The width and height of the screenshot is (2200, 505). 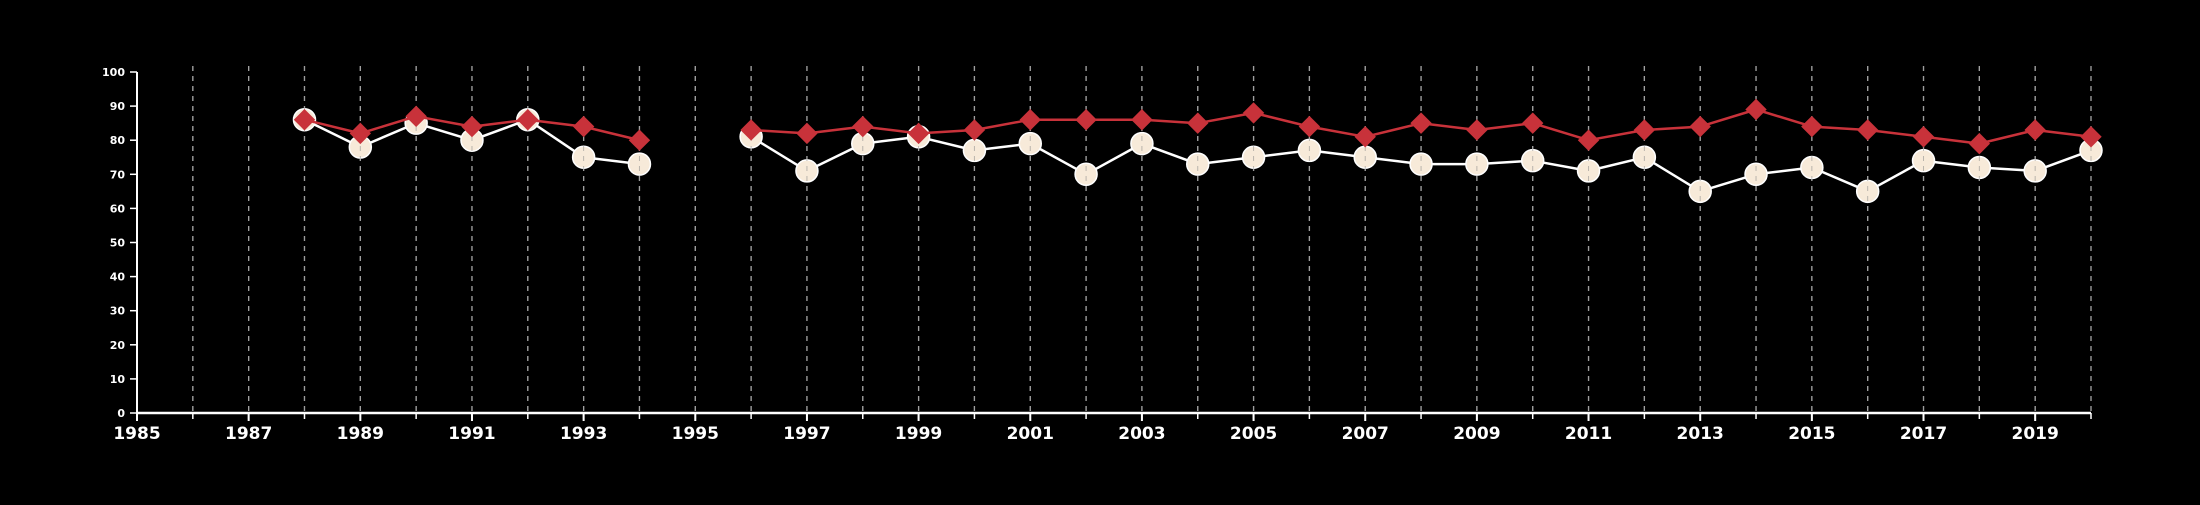 I want to click on series-1-point-2020, so click(x=2091, y=137).